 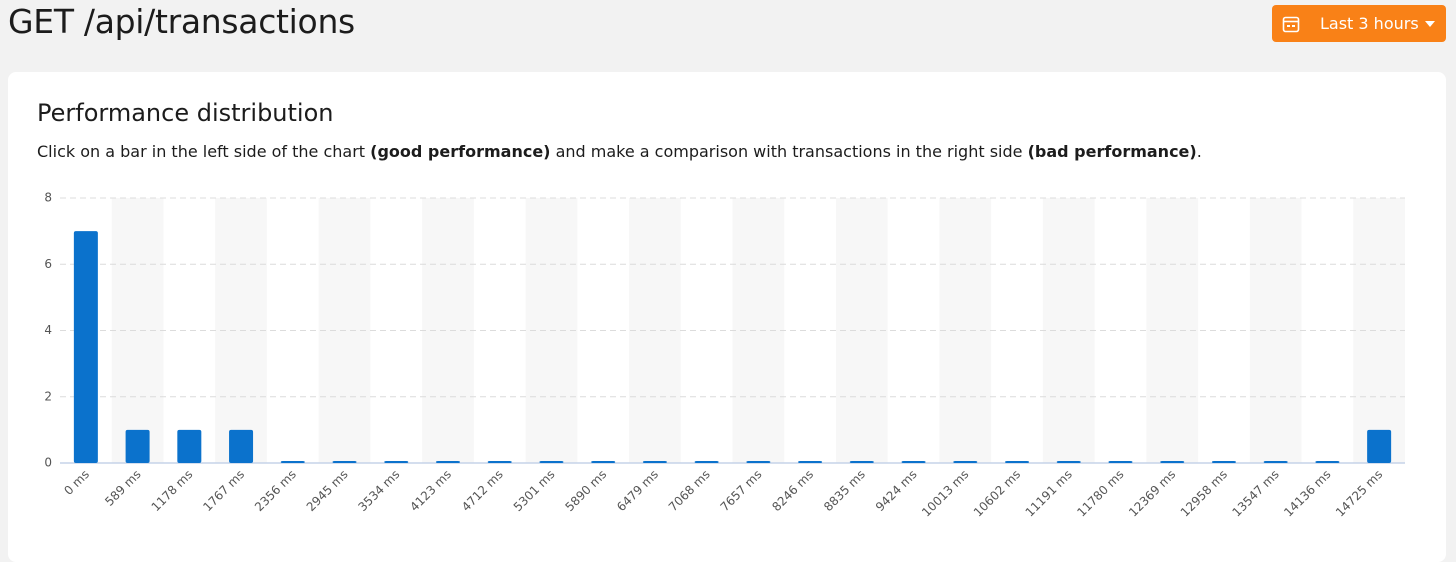 I want to click on description-bold: (good performance), so click(x=460, y=151).